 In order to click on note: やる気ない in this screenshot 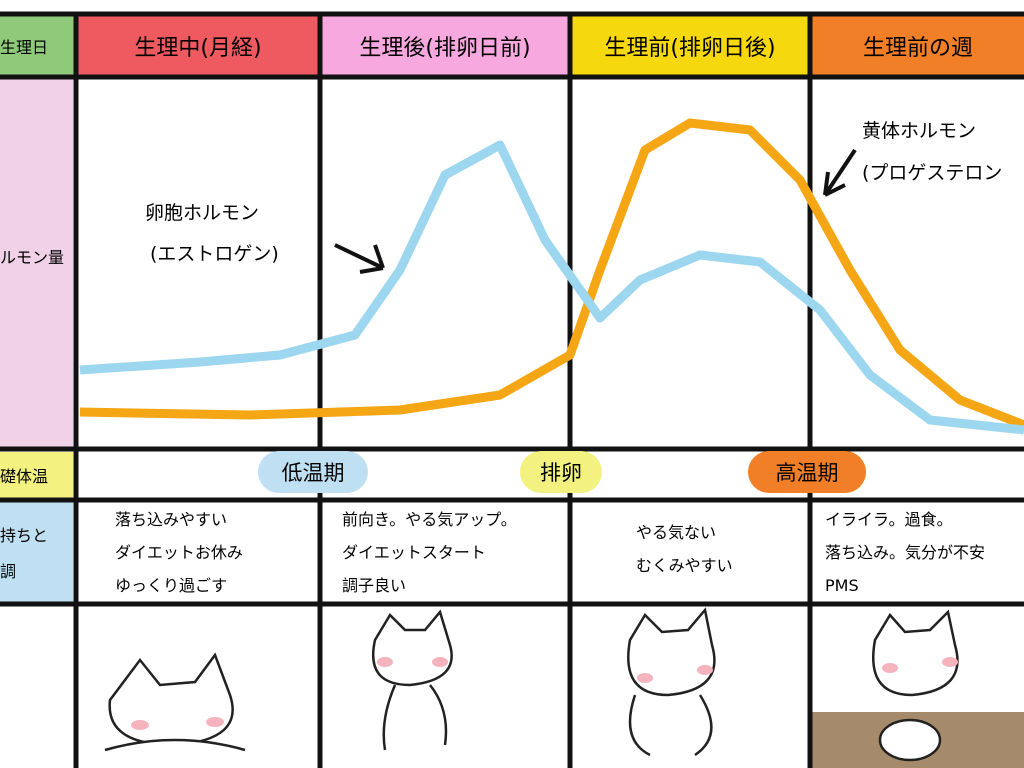, I will do `click(676, 532)`.